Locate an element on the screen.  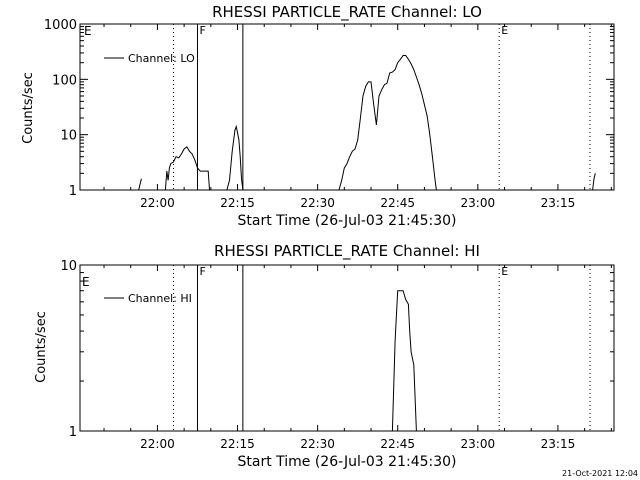
render-timestamp: 21-Oct-2021 12:04 is located at coordinates (600, 473).